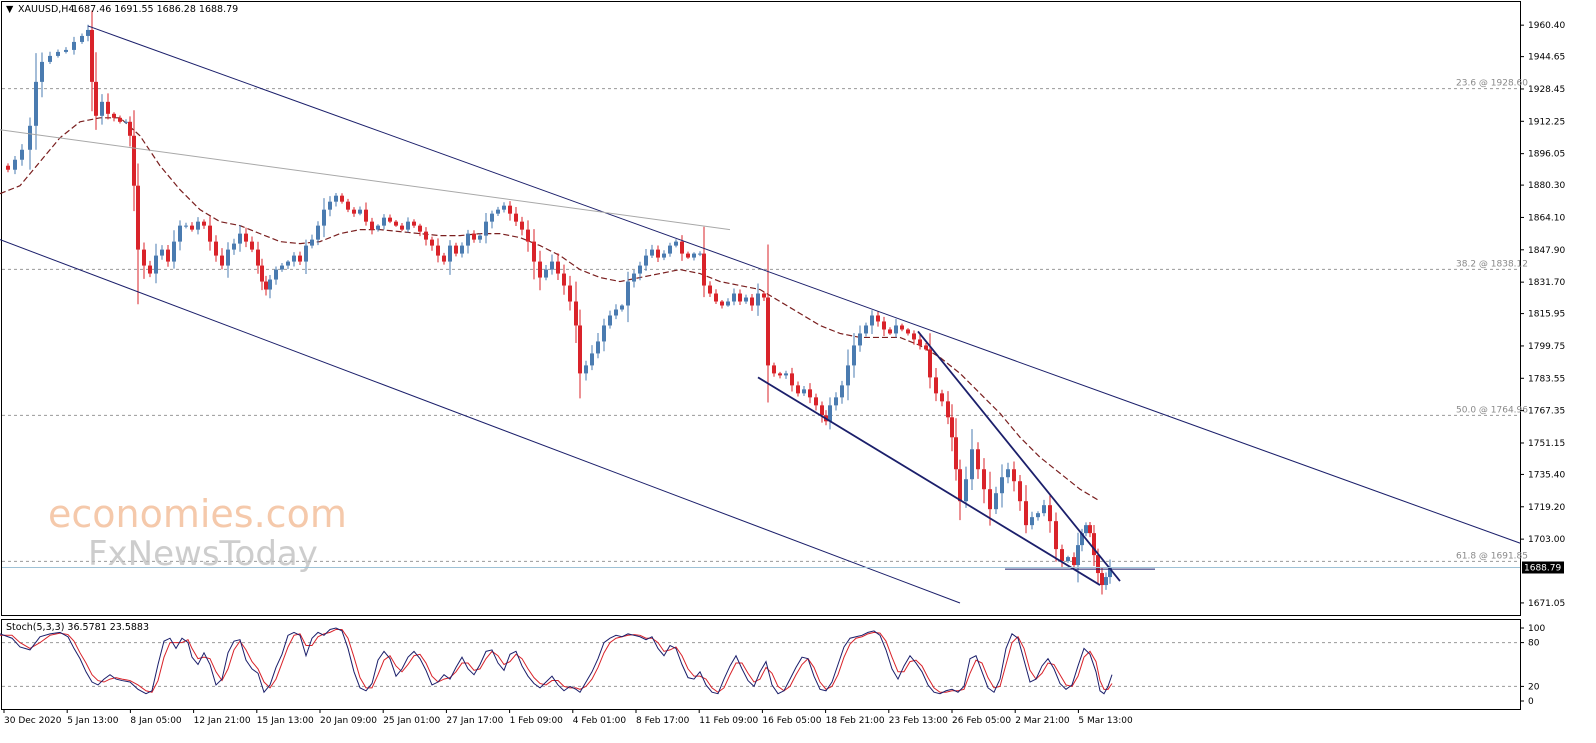  Describe the element at coordinates (1492, 556) in the screenshot. I see `fib-level-label: 61.8 @ 1691.85` at that location.